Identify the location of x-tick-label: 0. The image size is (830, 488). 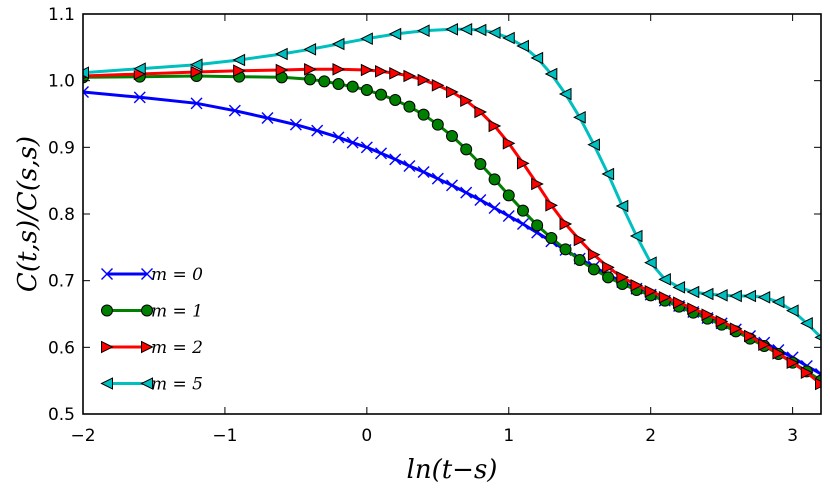
(366, 436).